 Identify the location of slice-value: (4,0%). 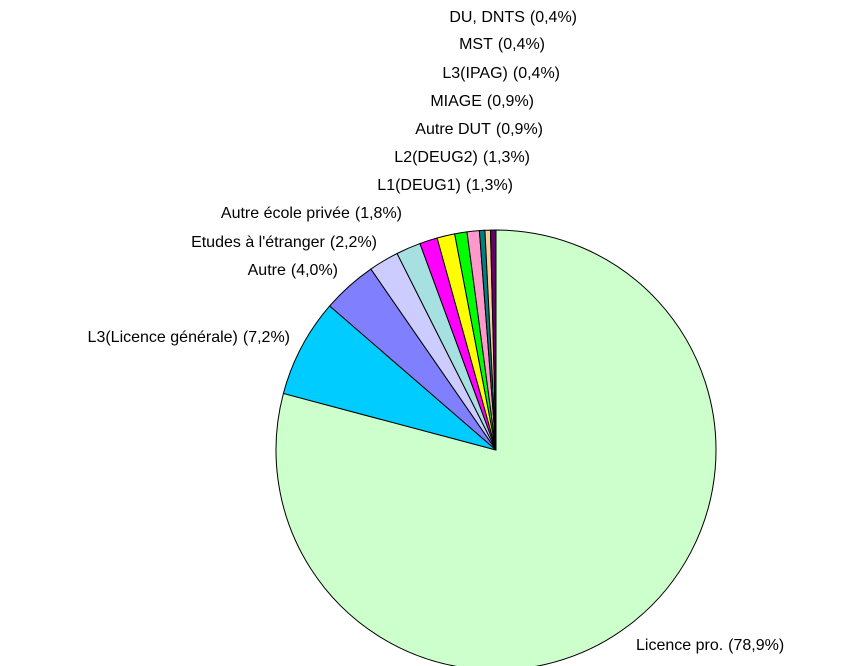
(314, 270).